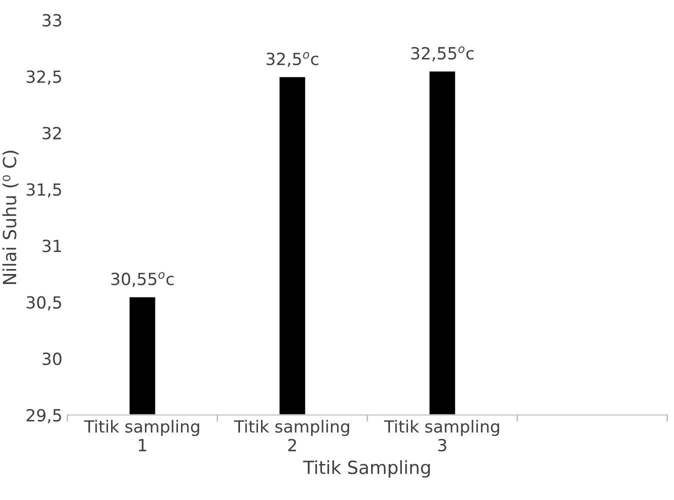  What do you see at coordinates (52, 359) in the screenshot?
I see `y-tick-label: 30` at bounding box center [52, 359].